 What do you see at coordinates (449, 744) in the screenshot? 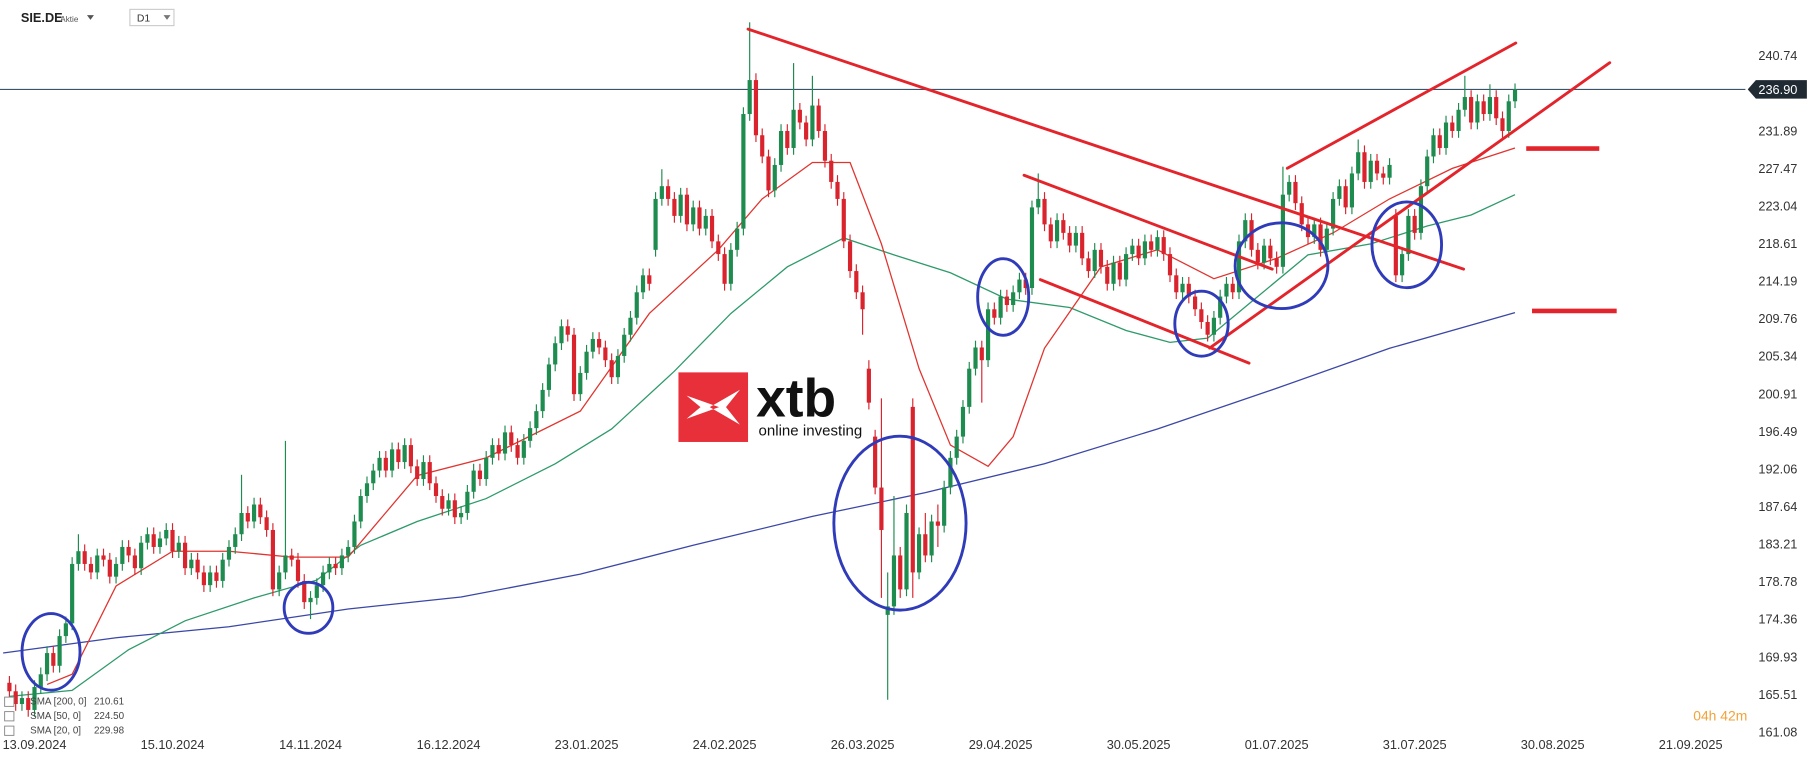
I see `x-tick-label: 16.12.2024` at bounding box center [449, 744].